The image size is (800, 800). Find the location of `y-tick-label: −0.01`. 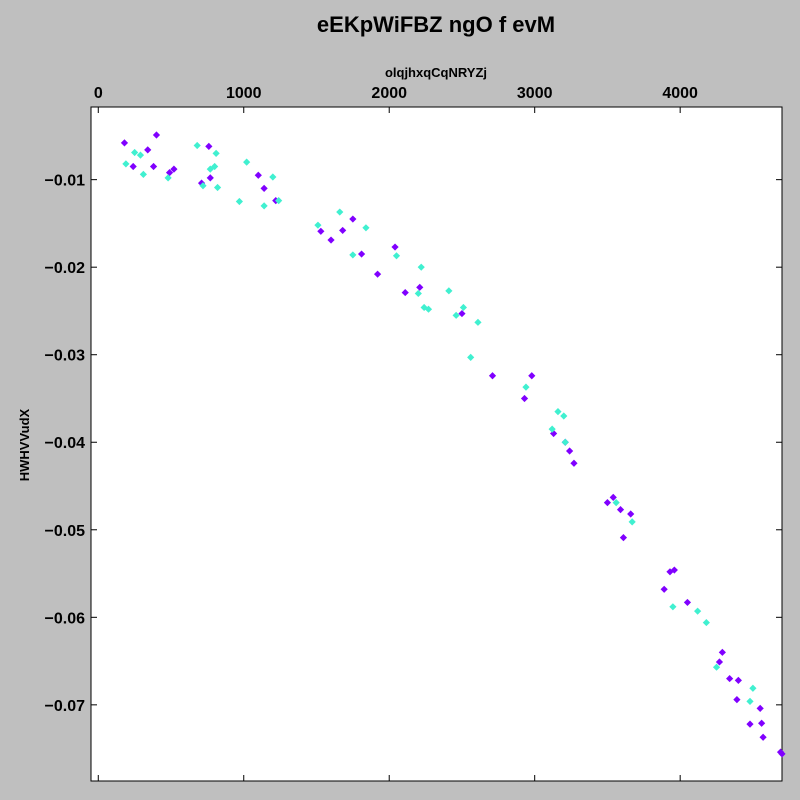

y-tick-label: −0.01 is located at coordinates (65, 181).